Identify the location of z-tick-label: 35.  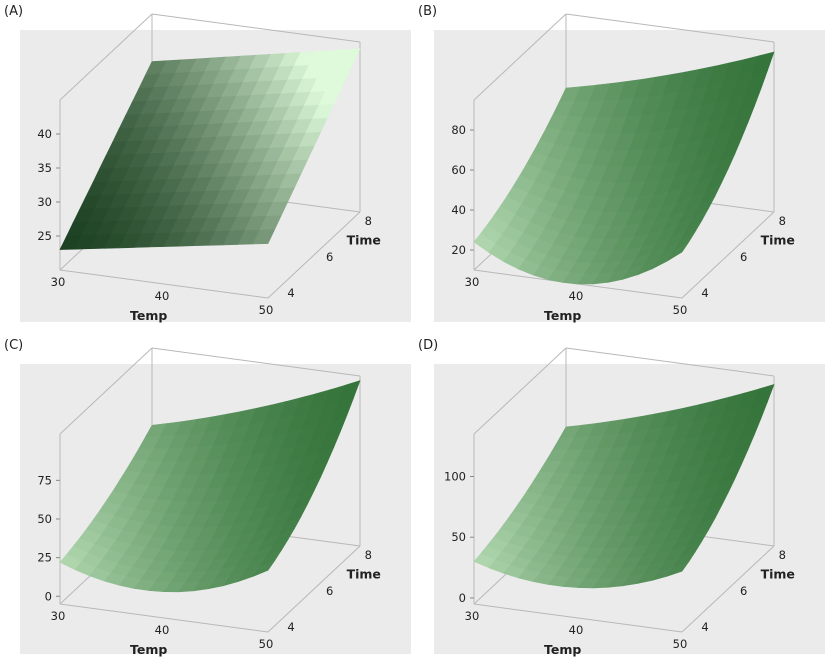
(44, 168).